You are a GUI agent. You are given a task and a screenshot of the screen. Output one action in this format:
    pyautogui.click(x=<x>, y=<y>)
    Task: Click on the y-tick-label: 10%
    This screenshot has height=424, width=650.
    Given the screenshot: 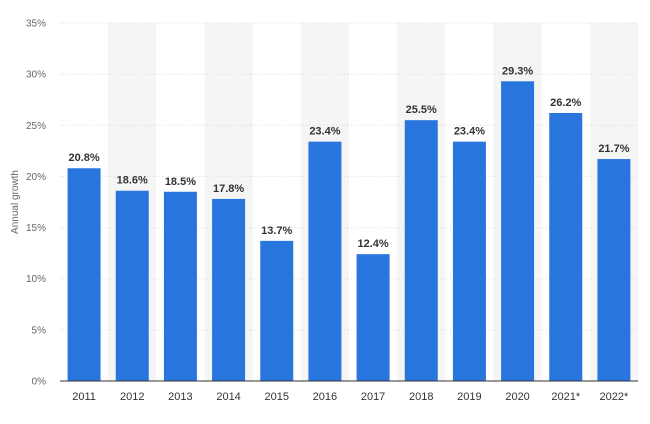 What is the action you would take?
    pyautogui.click(x=36, y=279)
    